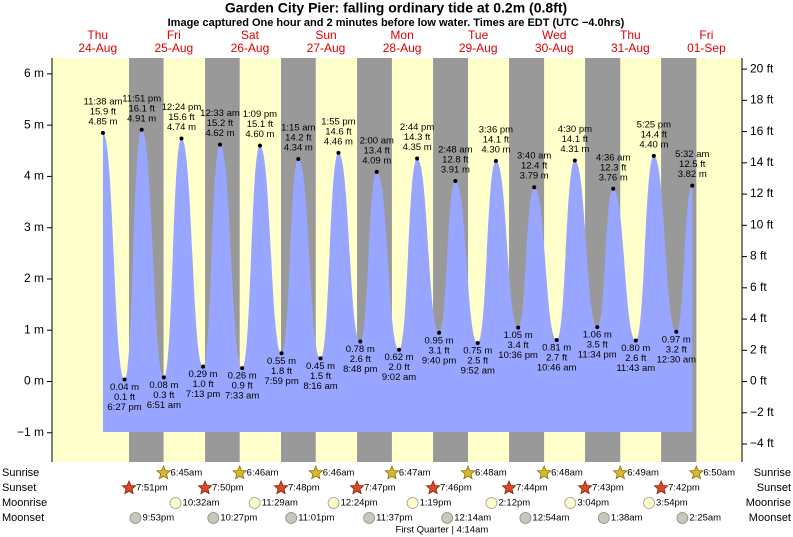 The image size is (793, 537). Describe the element at coordinates (442, 530) in the screenshot. I see `moon-phase: First Quarter | 4:14am` at that location.